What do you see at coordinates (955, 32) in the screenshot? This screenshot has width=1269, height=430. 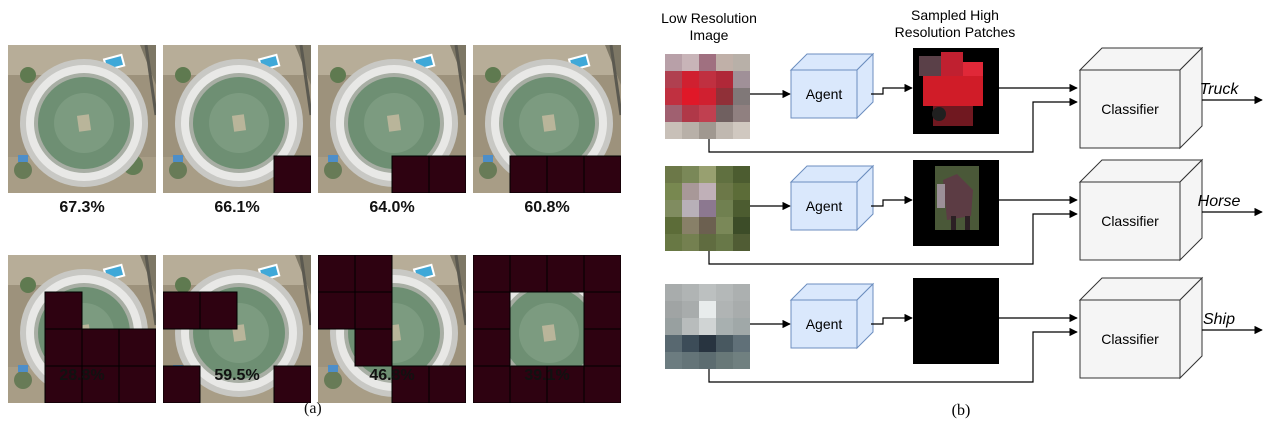 I see `header-patches-line2: Resolution Patches` at bounding box center [955, 32].